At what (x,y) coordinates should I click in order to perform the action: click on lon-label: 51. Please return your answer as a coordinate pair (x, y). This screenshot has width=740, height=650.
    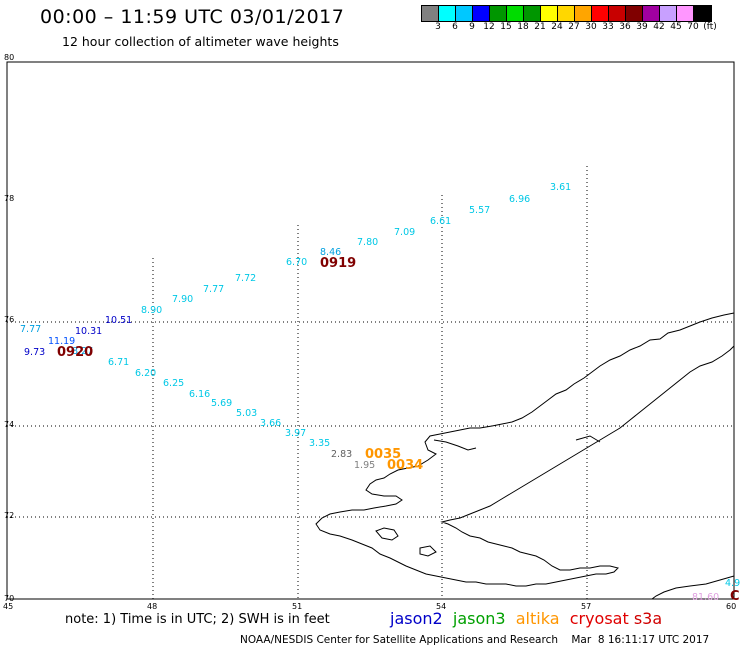
    Looking at the image, I should click on (297, 606).